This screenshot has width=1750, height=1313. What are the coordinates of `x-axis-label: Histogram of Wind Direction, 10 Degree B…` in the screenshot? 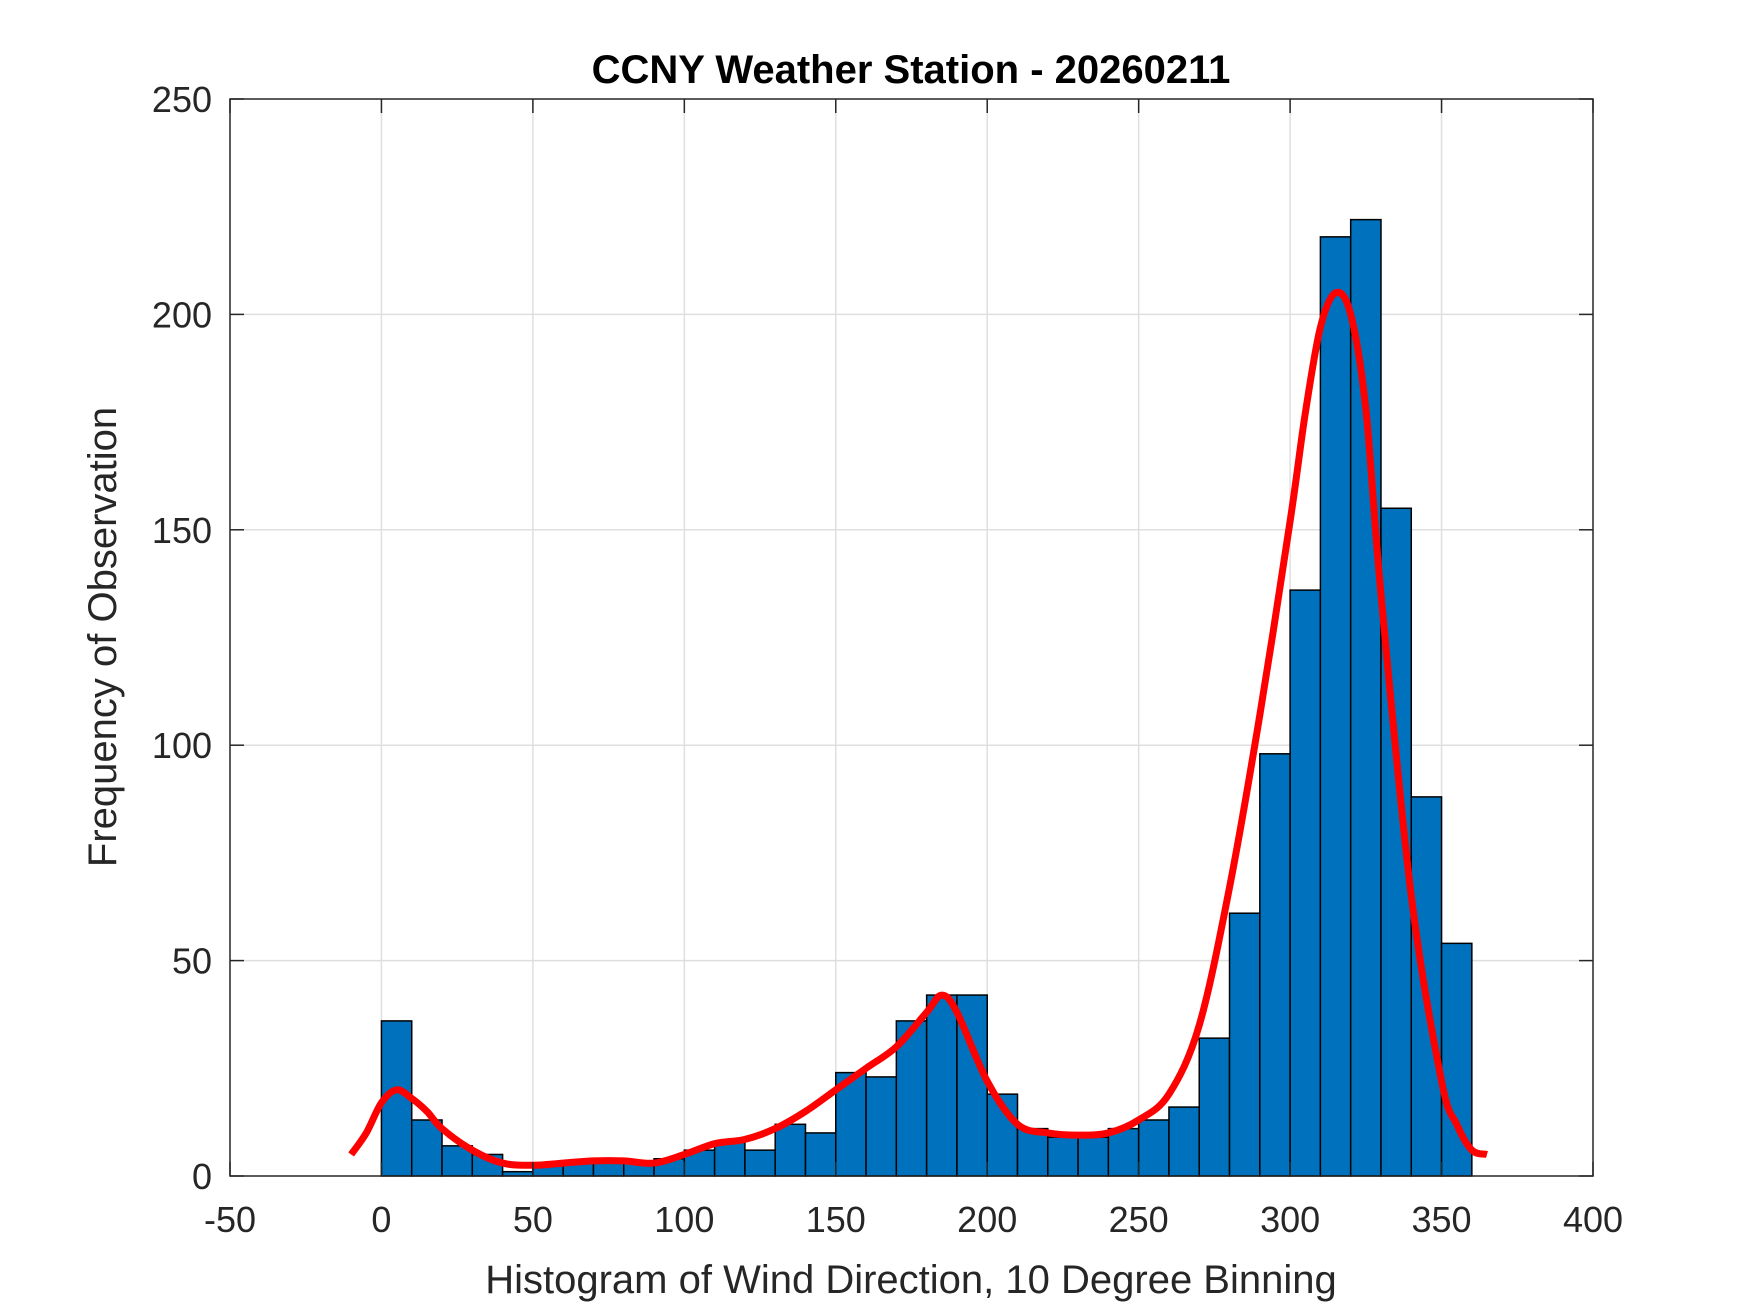 It's located at (911, 1280).